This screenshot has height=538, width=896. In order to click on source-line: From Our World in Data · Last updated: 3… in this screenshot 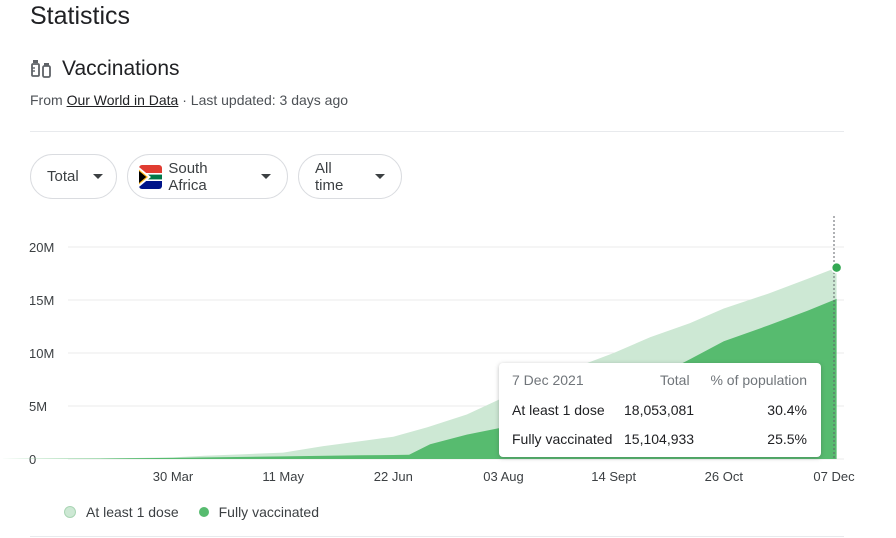, I will do `click(189, 100)`.